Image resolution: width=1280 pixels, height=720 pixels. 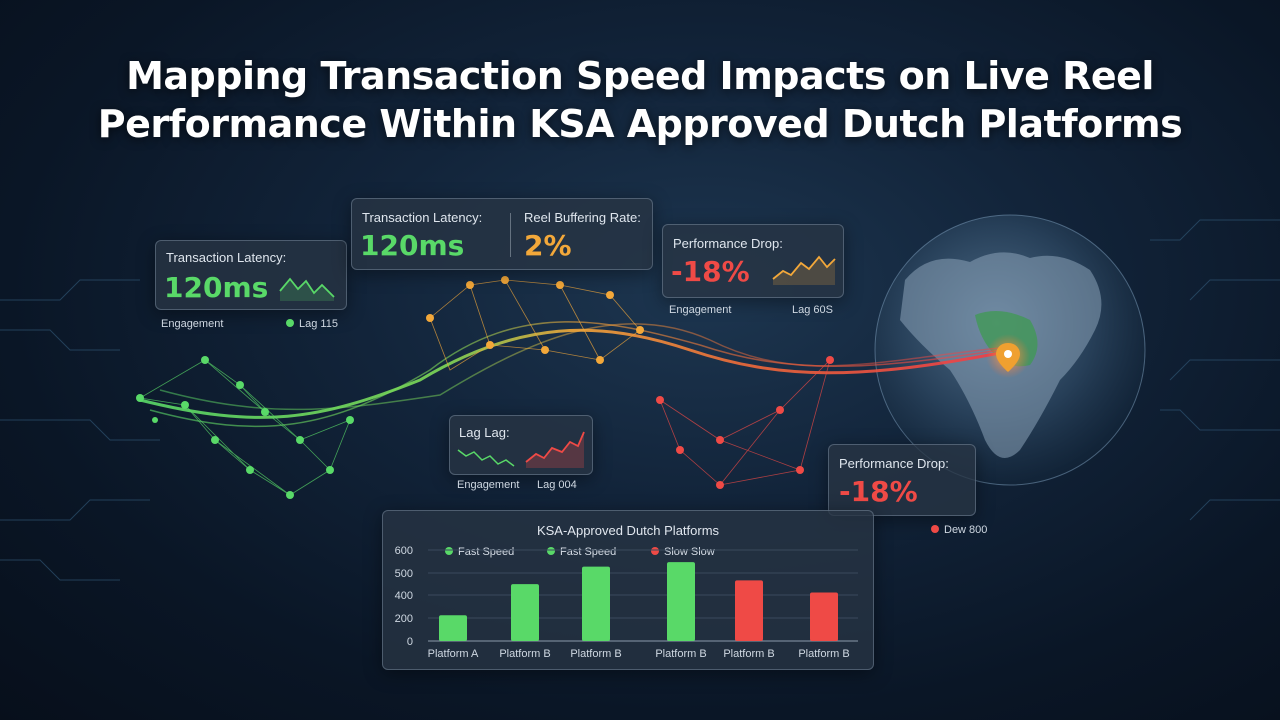 What do you see at coordinates (700, 310) in the screenshot?
I see `top-engagement-label: Engagement` at bounding box center [700, 310].